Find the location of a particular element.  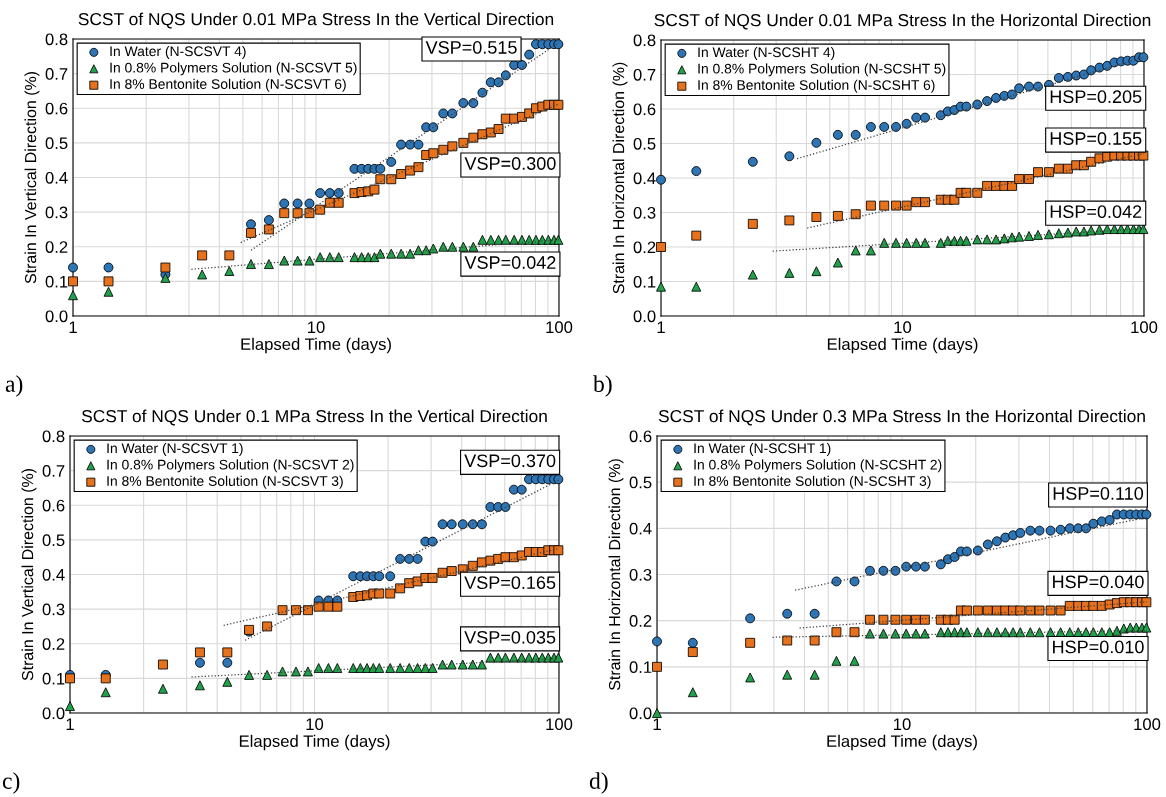

legend-label: In 8% Bentonite Solution (N-SCSVT 3) is located at coordinates (225, 482).